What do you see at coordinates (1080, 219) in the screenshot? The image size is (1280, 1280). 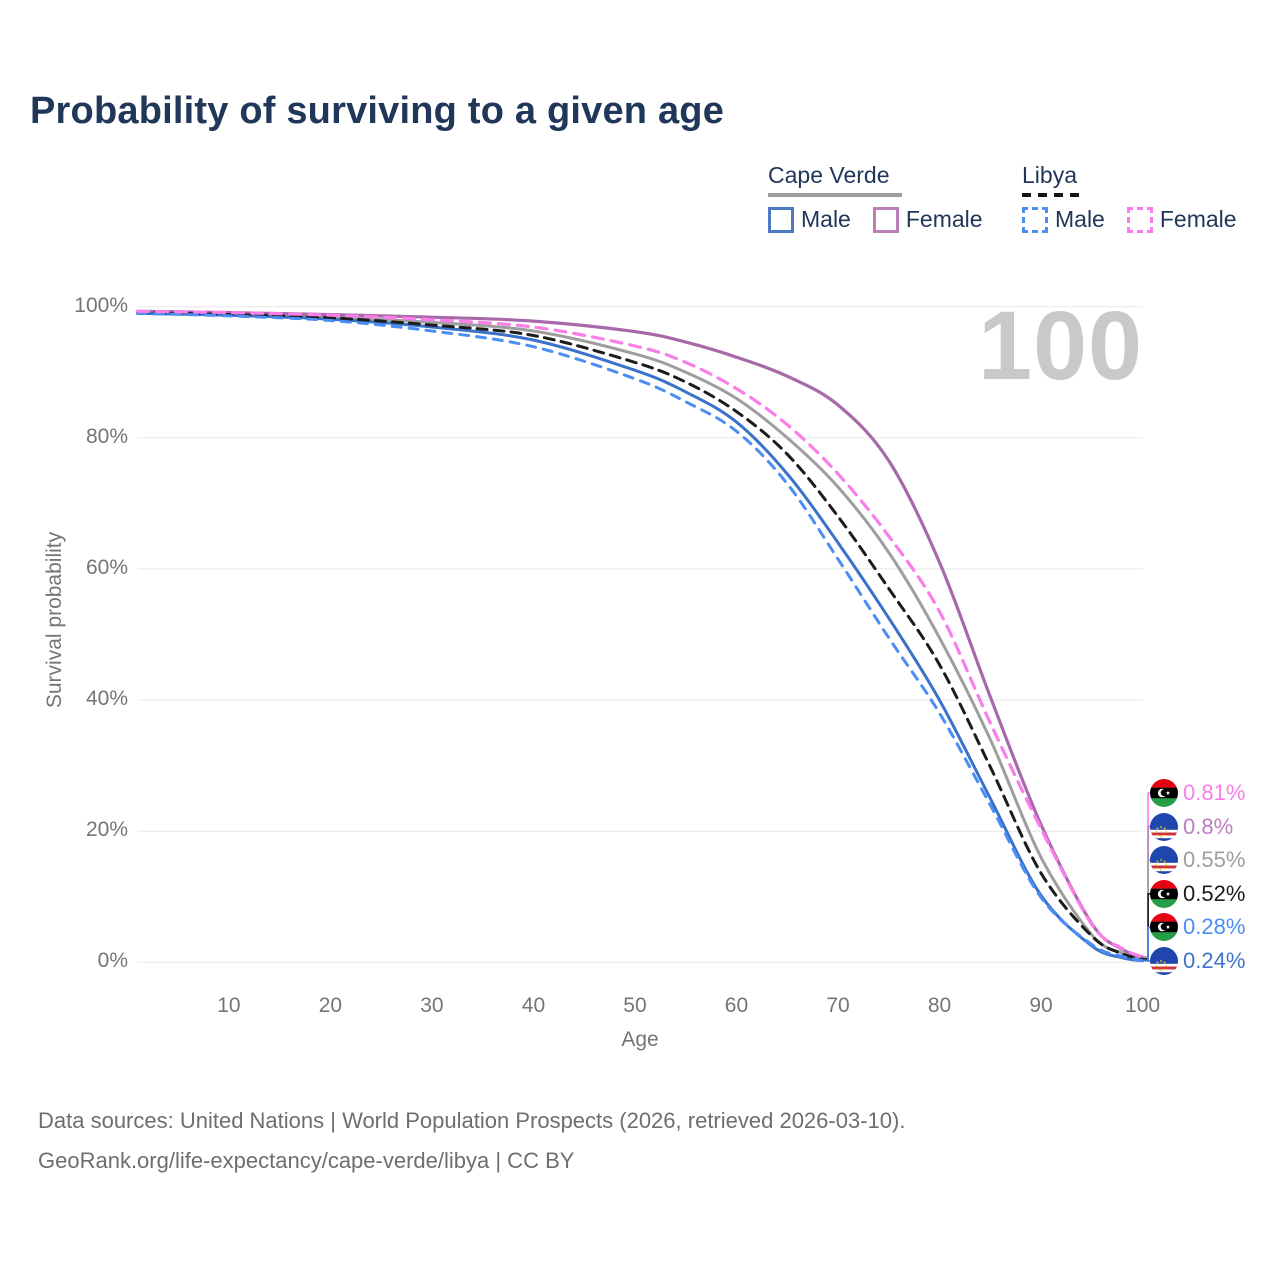 I see `legend-label-libya-male: Male` at bounding box center [1080, 219].